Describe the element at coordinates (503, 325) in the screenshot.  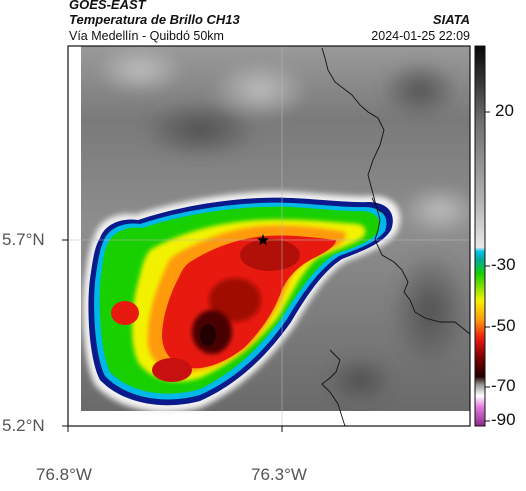
I see `colorbar-label: -50` at that location.